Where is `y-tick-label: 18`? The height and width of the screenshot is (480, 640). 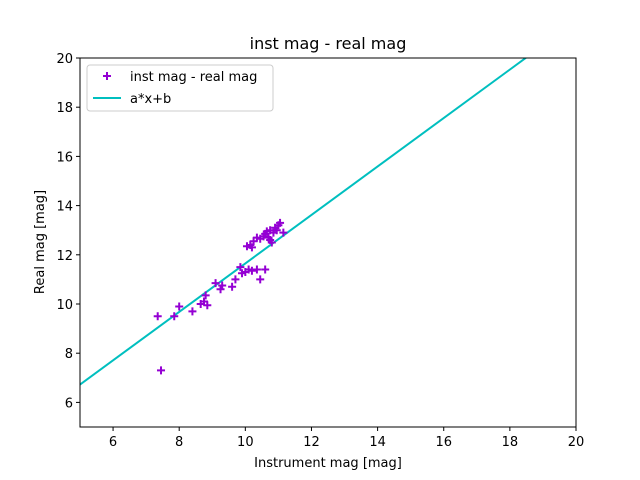
y-tick-label: 18 is located at coordinates (64, 108).